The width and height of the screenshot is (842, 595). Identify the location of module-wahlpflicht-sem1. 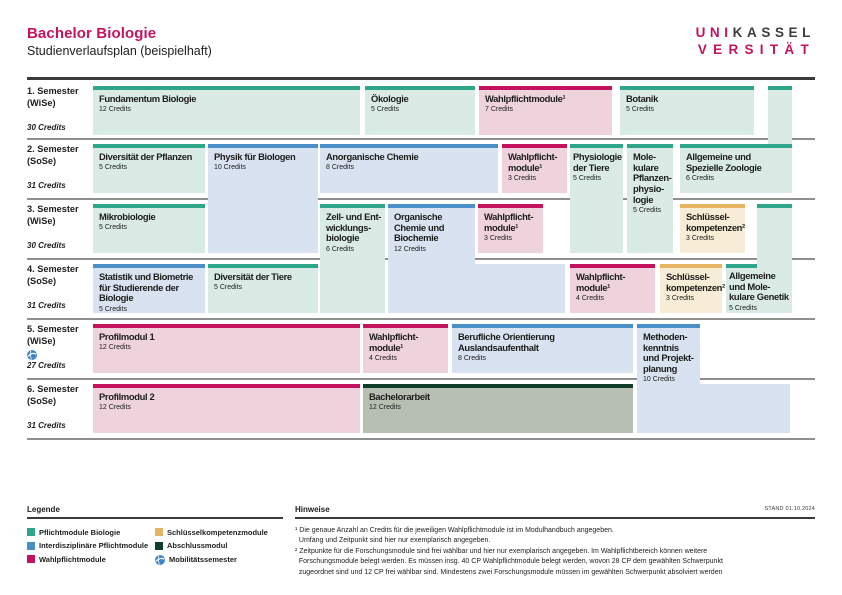
(545, 110).